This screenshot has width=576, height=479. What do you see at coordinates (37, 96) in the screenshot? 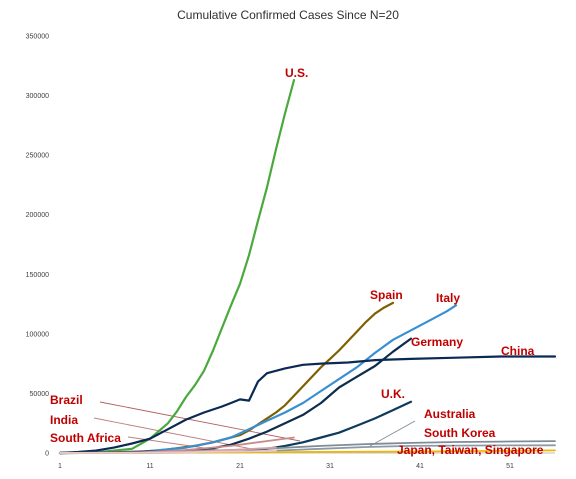
I see `y-tick-label: 300000` at bounding box center [37, 96].